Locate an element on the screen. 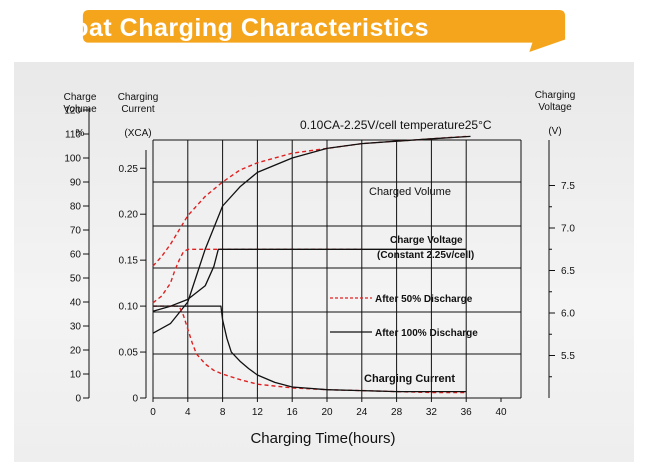 The height and width of the screenshot is (470, 650). annotation-charging-current: Charging Current is located at coordinates (409, 379).